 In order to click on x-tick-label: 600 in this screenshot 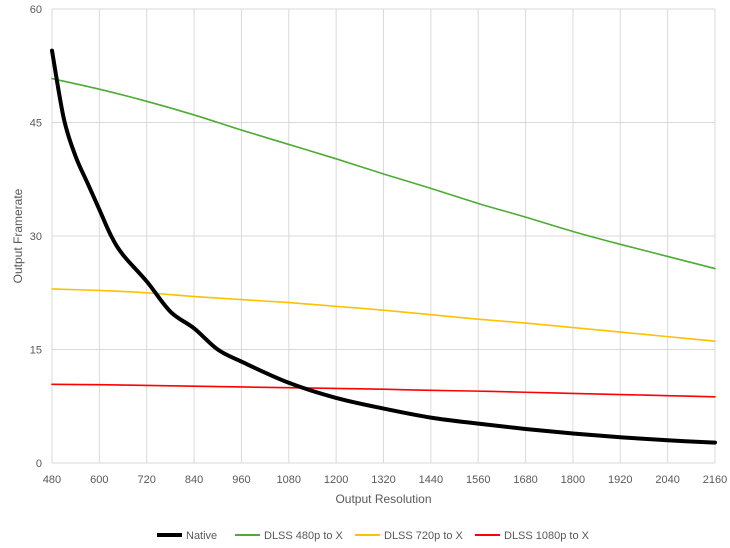, I will do `click(99, 480)`.